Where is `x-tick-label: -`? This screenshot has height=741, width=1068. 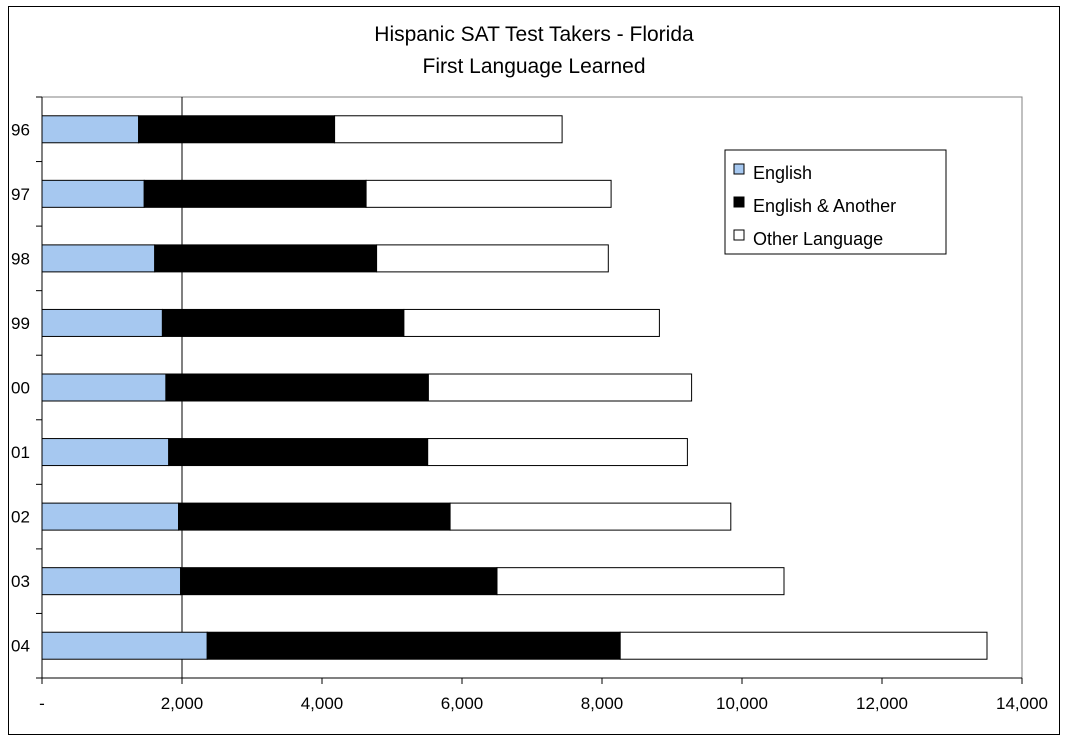 x-tick-label: - is located at coordinates (42, 703).